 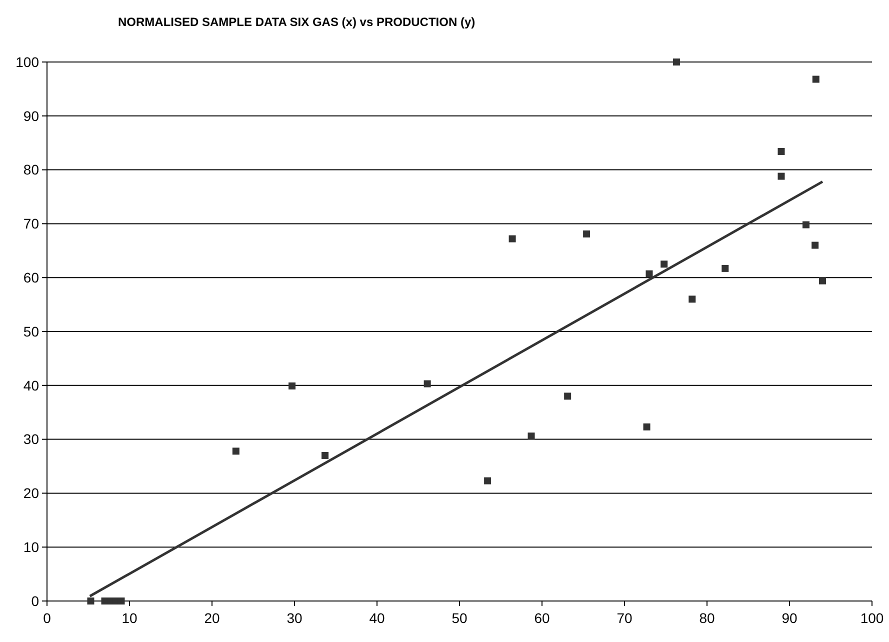 What do you see at coordinates (31, 439) in the screenshot?
I see `y-tick-label: 30` at bounding box center [31, 439].